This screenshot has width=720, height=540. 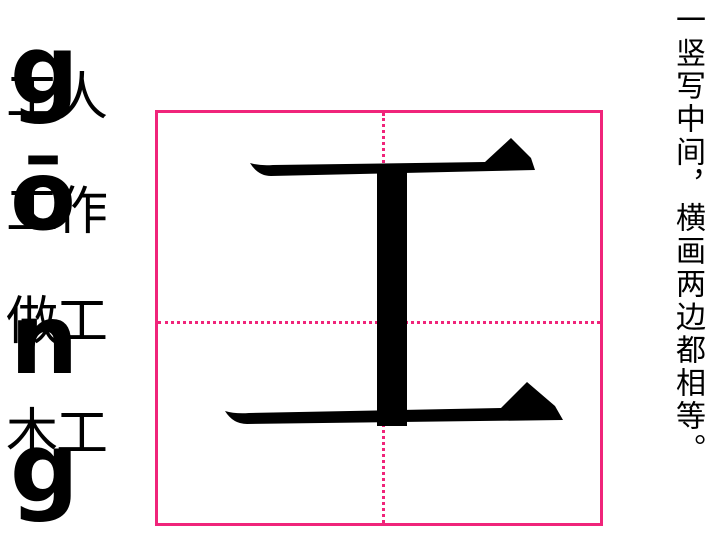 What do you see at coordinates (57, 322) in the screenshot?
I see `vocab-word: 做工` at bounding box center [57, 322].